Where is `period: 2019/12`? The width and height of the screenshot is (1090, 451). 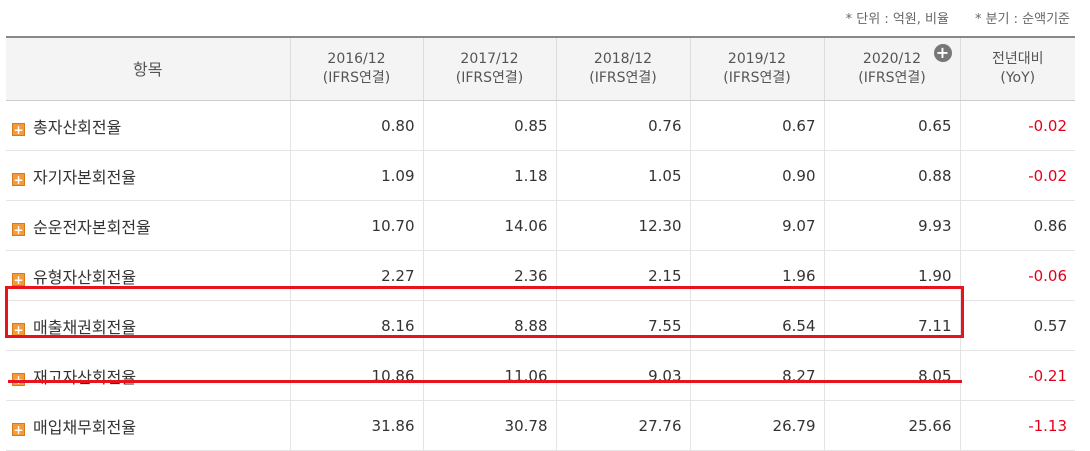
period: 2019/12 is located at coordinates (757, 59).